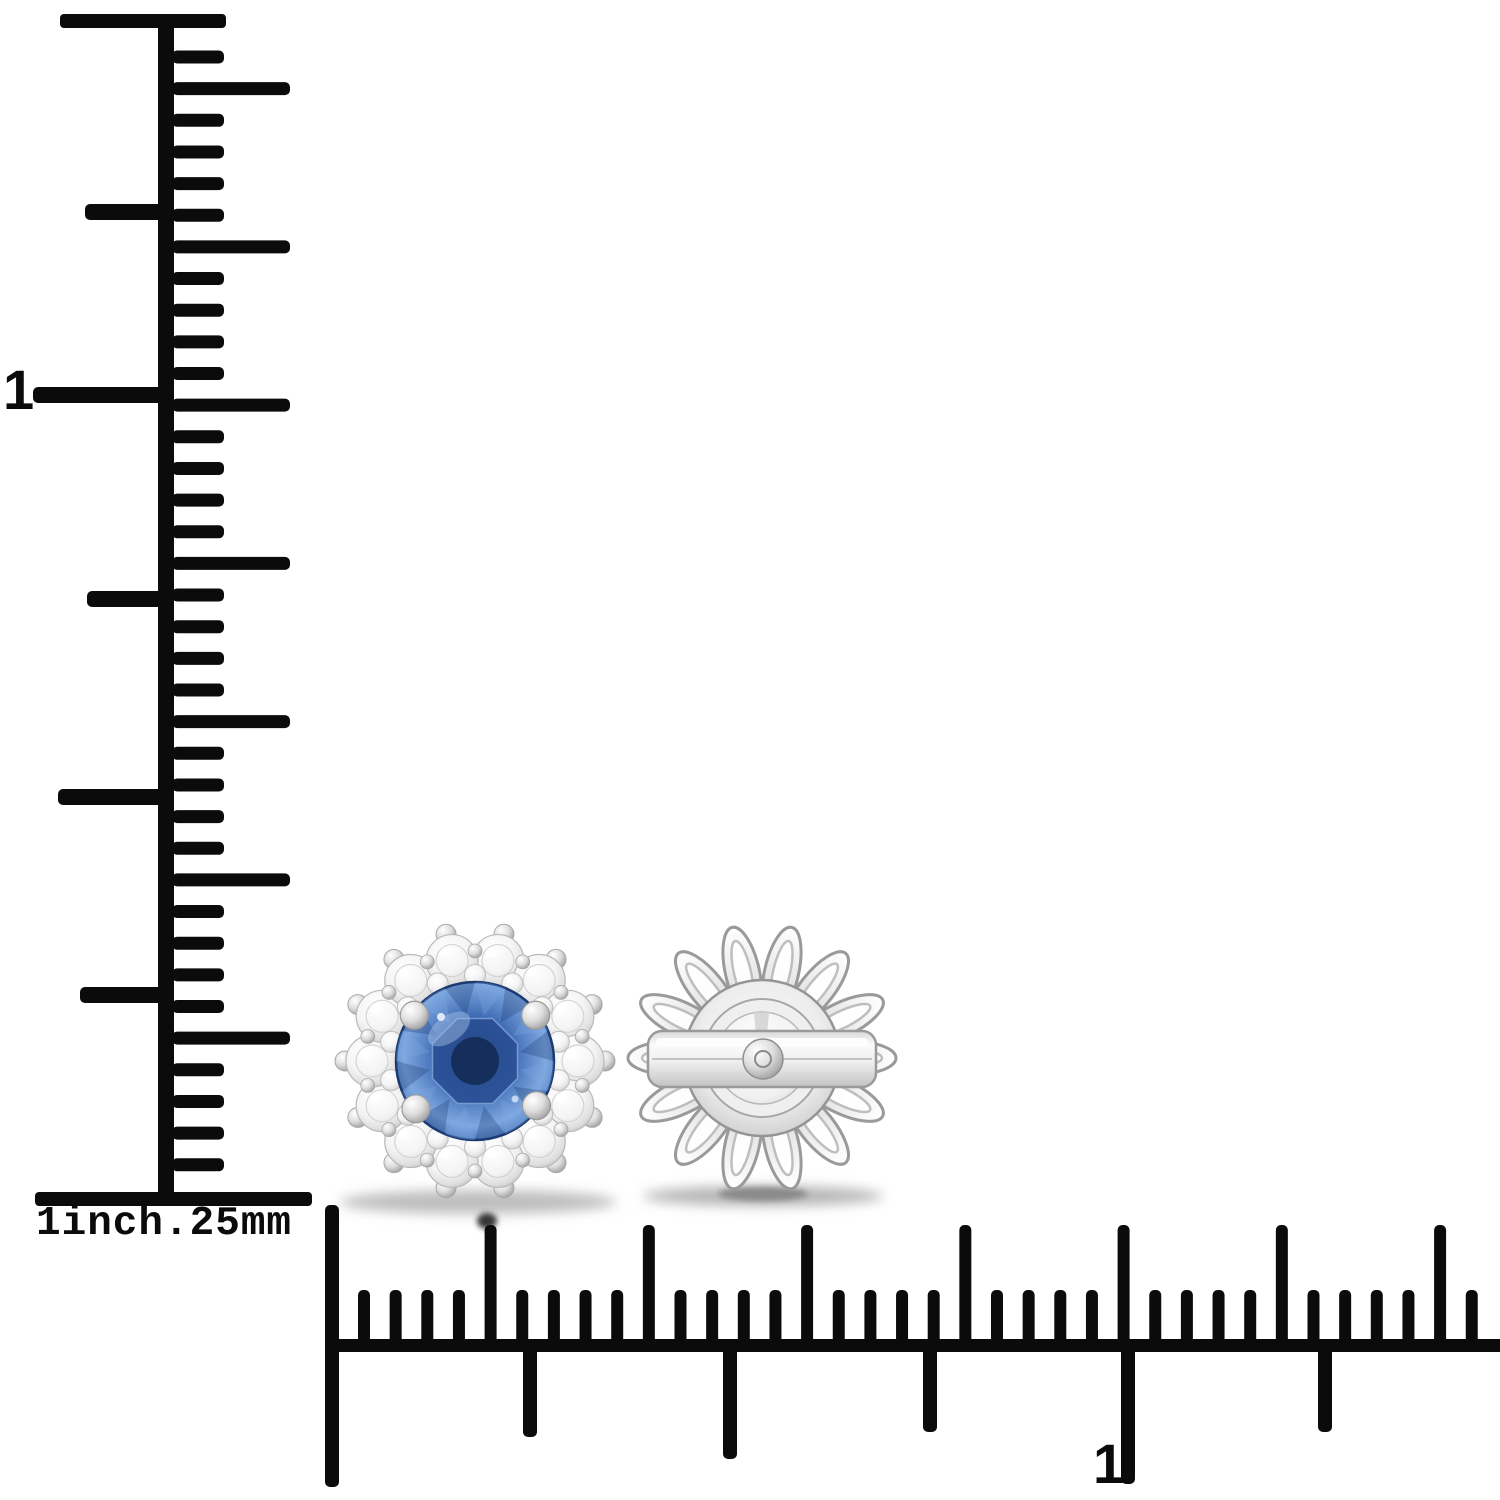  I want to click on sapphire-stone, so click(475, 1061).